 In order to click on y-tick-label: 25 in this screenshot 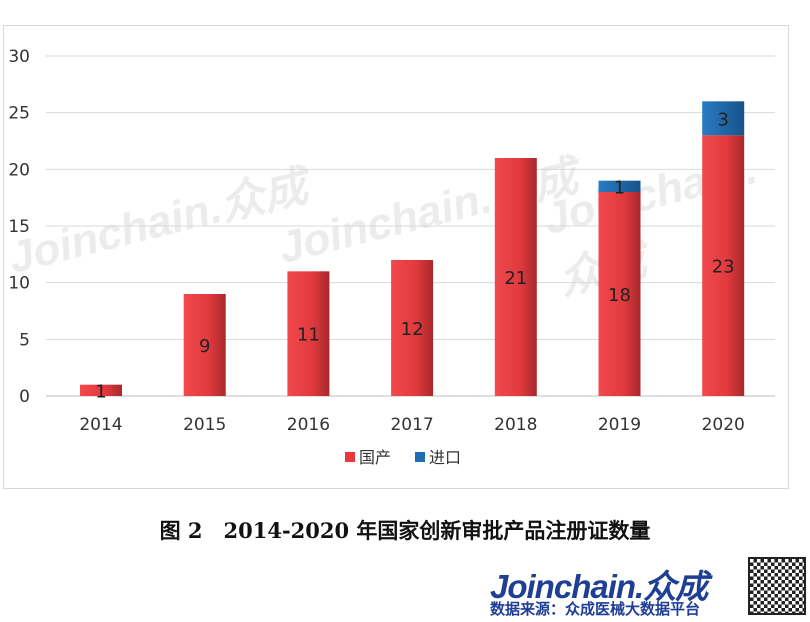, I will do `click(19, 114)`.